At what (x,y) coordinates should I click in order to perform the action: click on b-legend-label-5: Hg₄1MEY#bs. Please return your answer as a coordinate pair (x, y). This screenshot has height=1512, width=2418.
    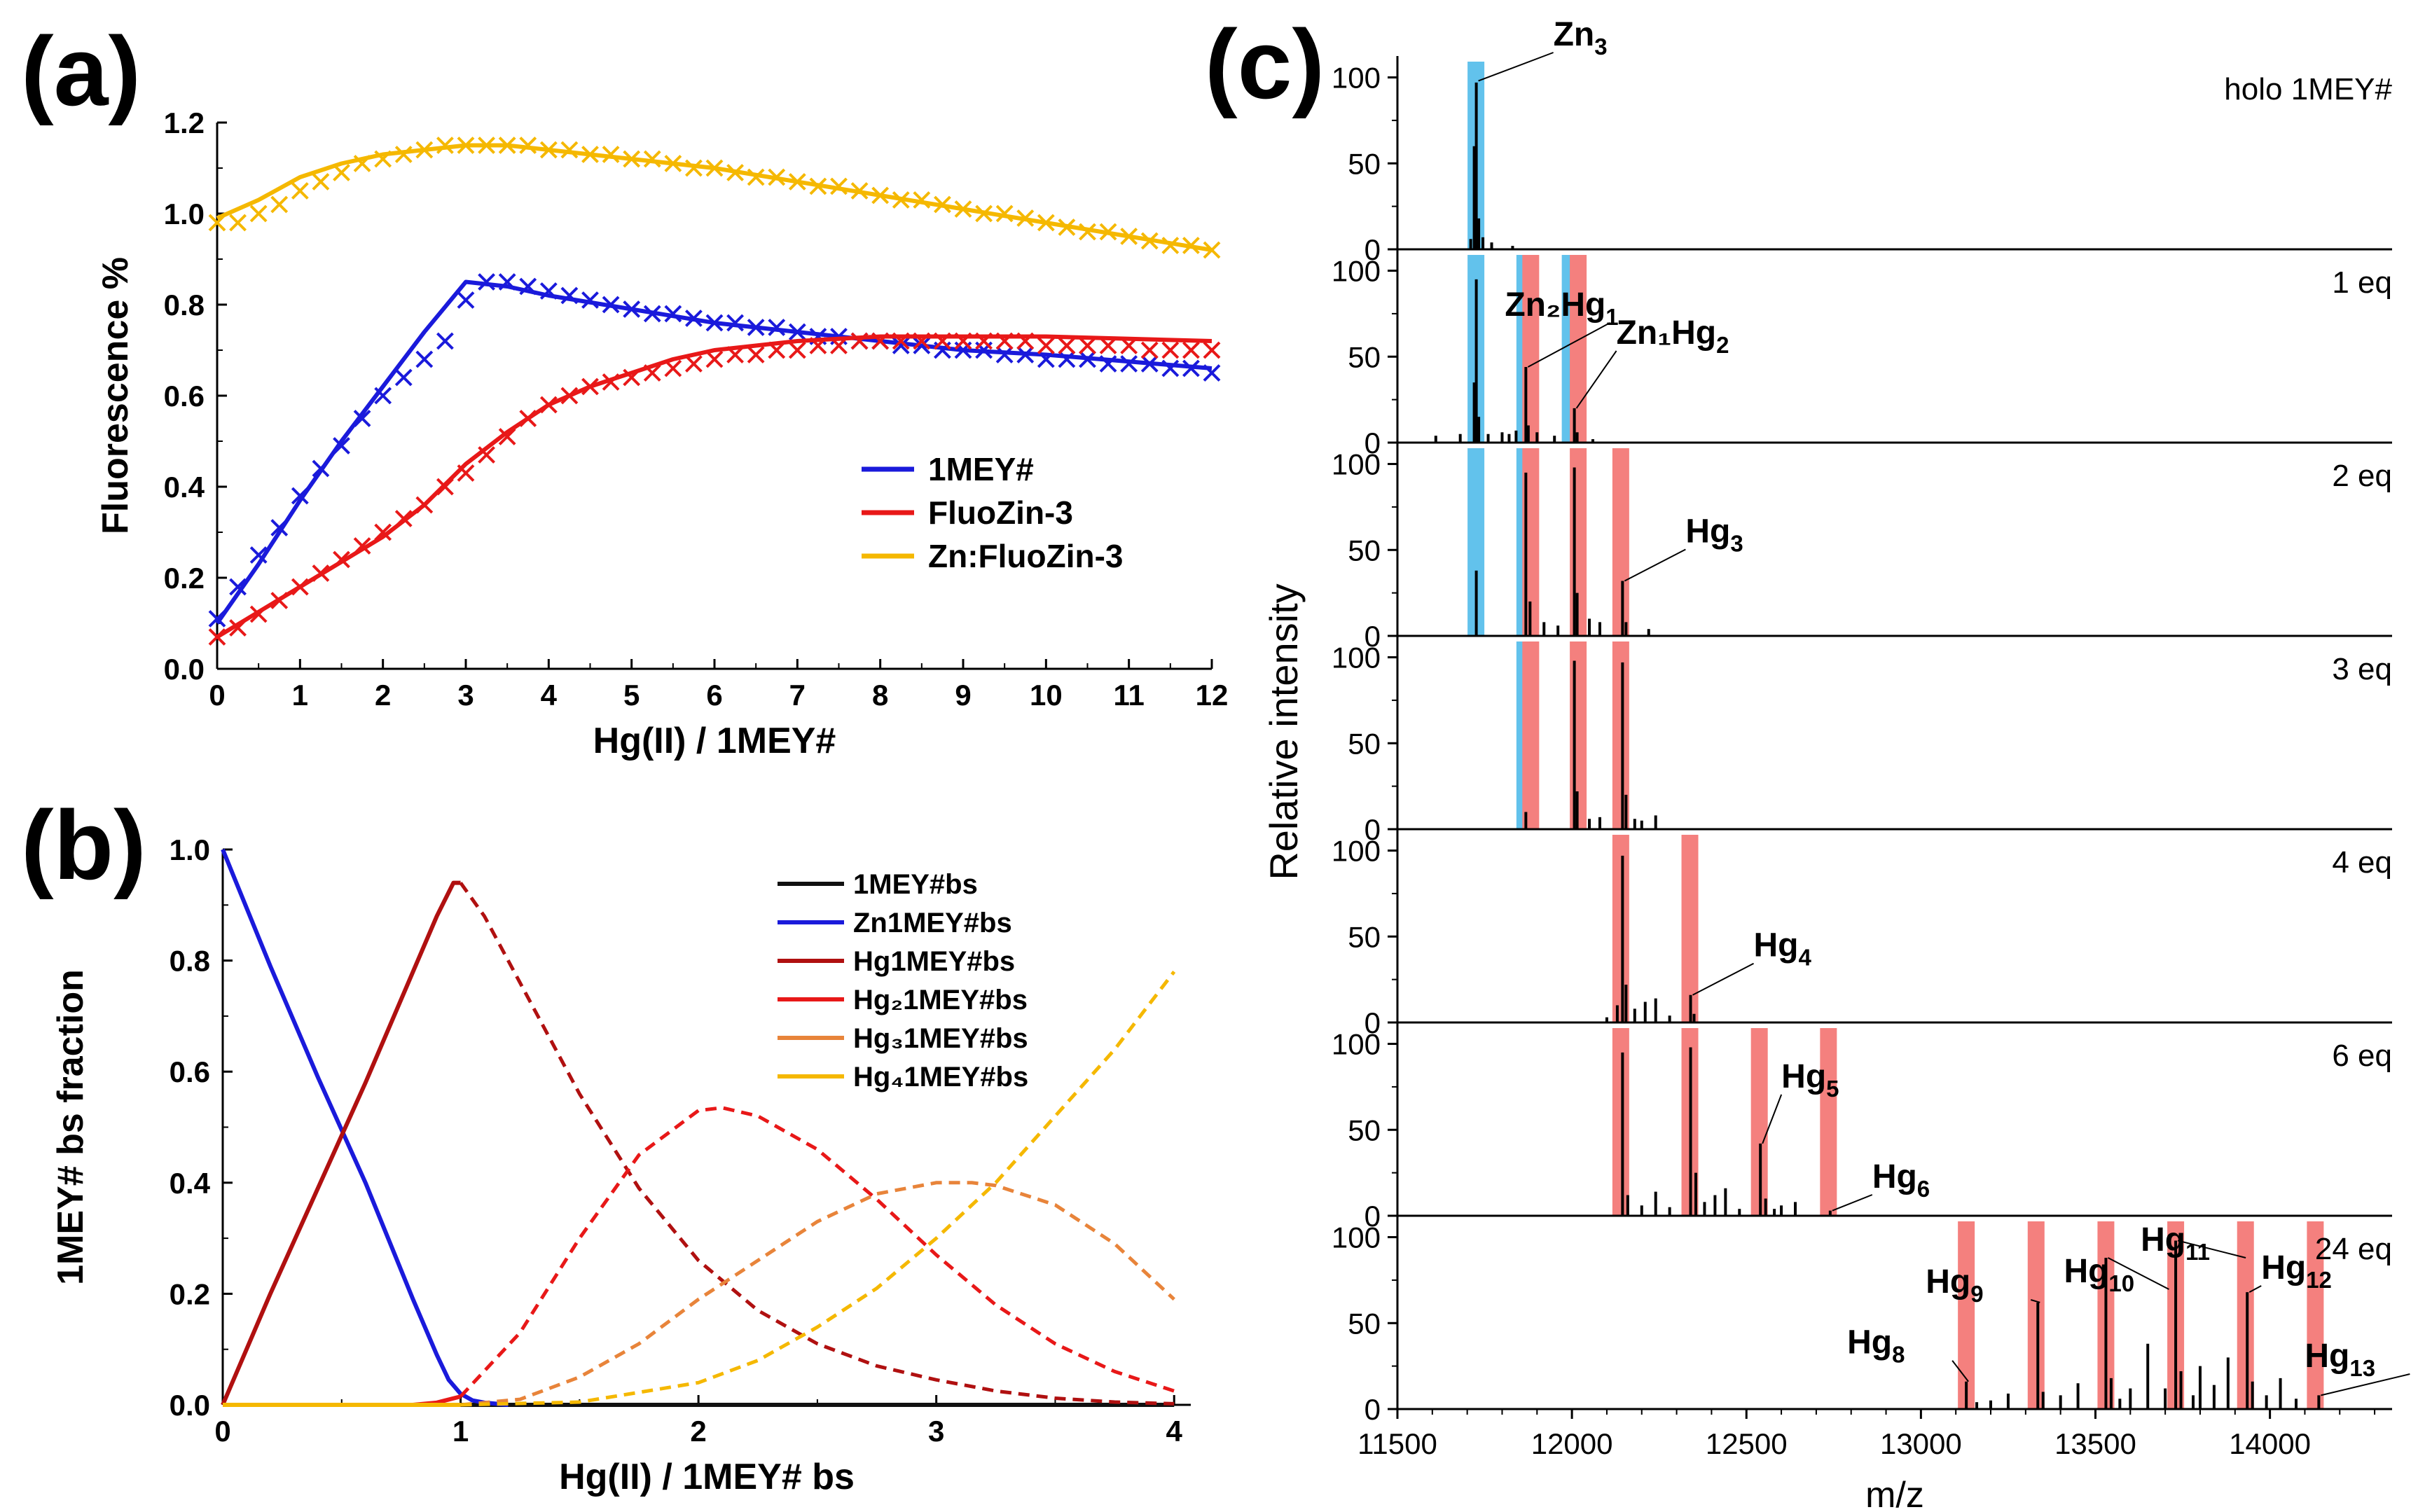
    Looking at the image, I should click on (940, 1077).